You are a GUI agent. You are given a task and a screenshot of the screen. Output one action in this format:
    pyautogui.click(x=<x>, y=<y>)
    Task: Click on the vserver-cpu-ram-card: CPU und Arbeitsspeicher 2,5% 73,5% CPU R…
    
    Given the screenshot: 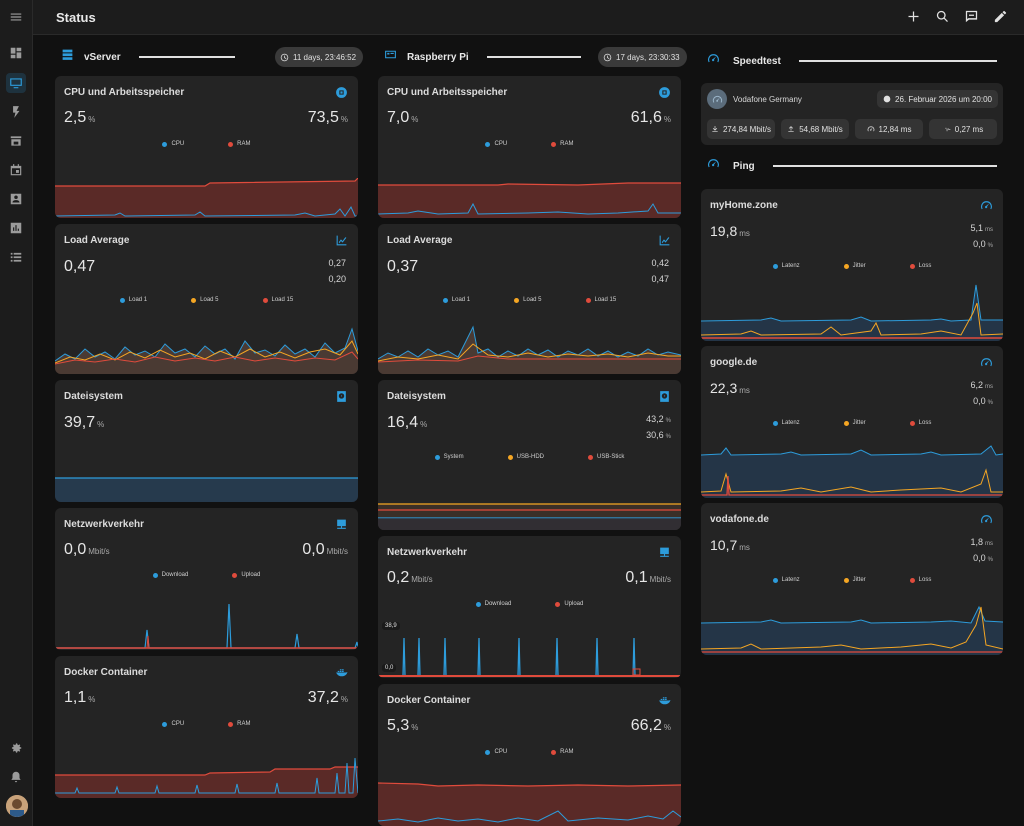 What is the action you would take?
    pyautogui.click(x=206, y=147)
    